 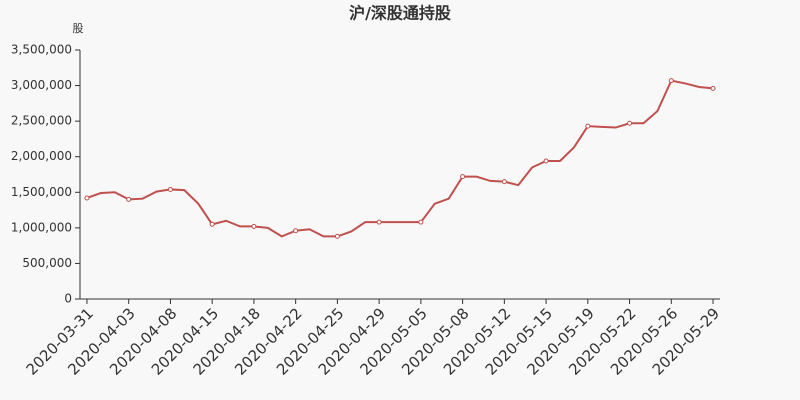 What do you see at coordinates (41, 156) in the screenshot?
I see `y-tick-label: 2,000,000` at bounding box center [41, 156].